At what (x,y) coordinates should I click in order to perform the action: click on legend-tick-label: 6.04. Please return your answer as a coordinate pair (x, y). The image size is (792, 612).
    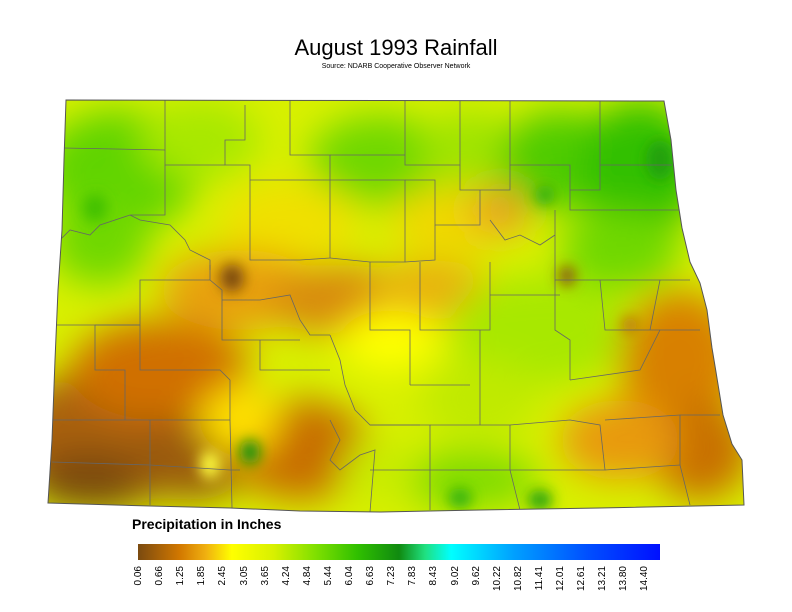
    Looking at the image, I should click on (349, 576).